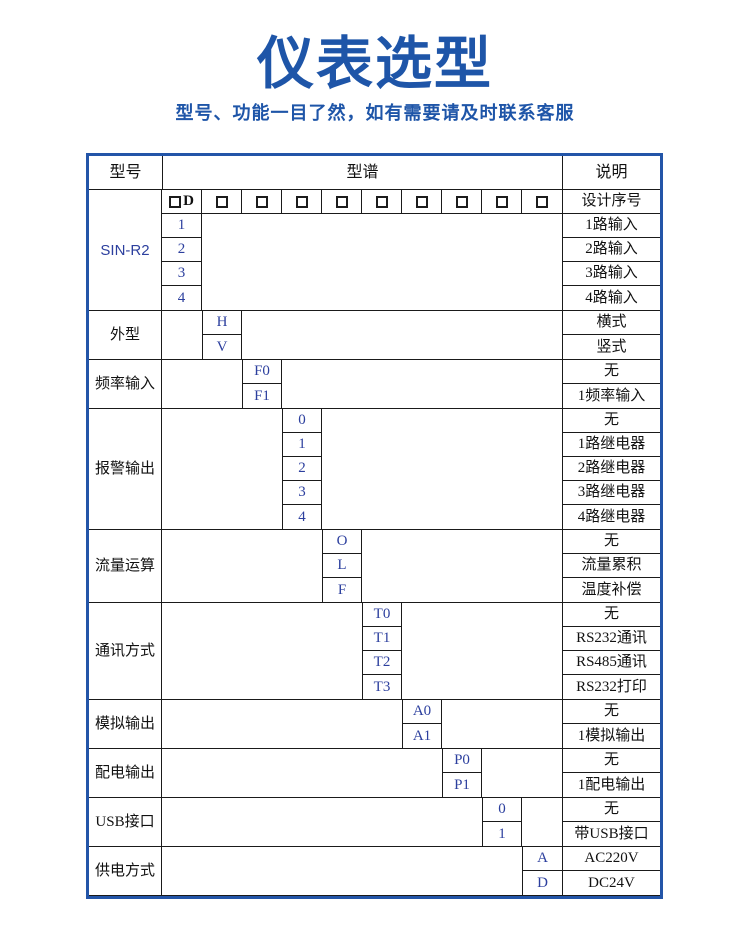  Describe the element at coordinates (611, 274) in the screenshot. I see `desc-cell: 3路输入` at that location.